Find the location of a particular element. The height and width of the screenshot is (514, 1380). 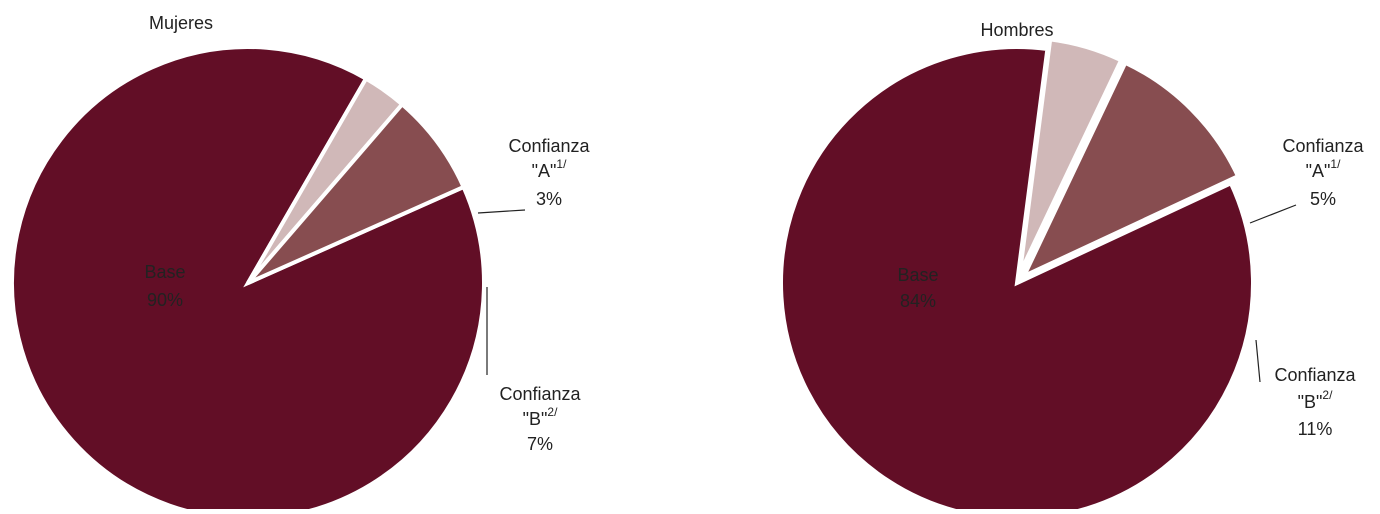

slice-value: 3% is located at coordinates (549, 199).